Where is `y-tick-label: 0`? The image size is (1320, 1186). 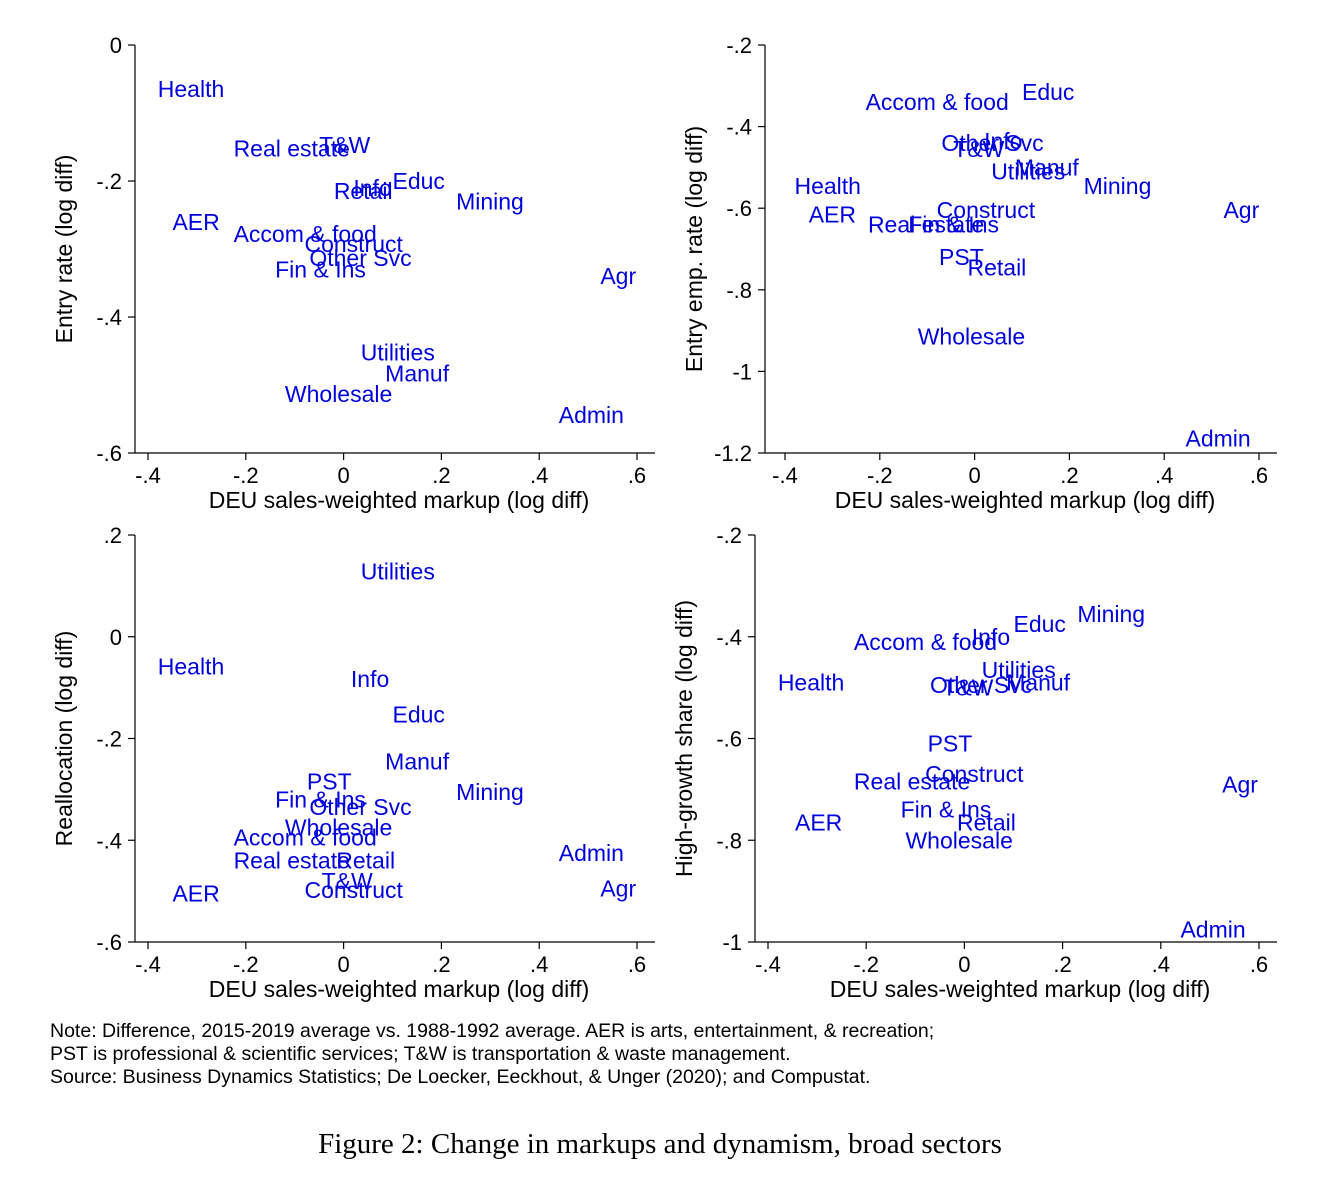 y-tick-label: 0 is located at coordinates (116, 45).